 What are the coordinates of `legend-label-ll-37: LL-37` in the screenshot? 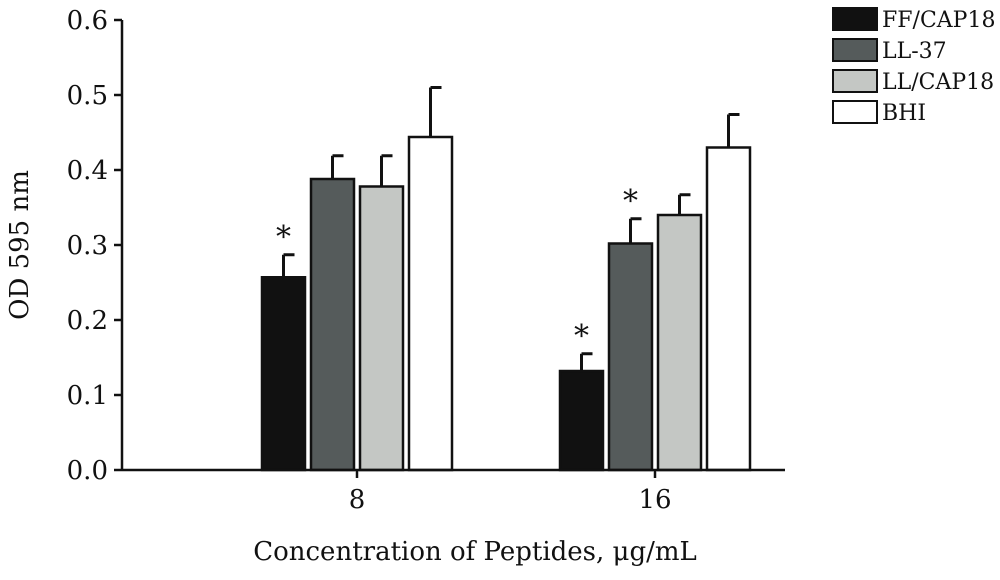 It's located at (914, 51).